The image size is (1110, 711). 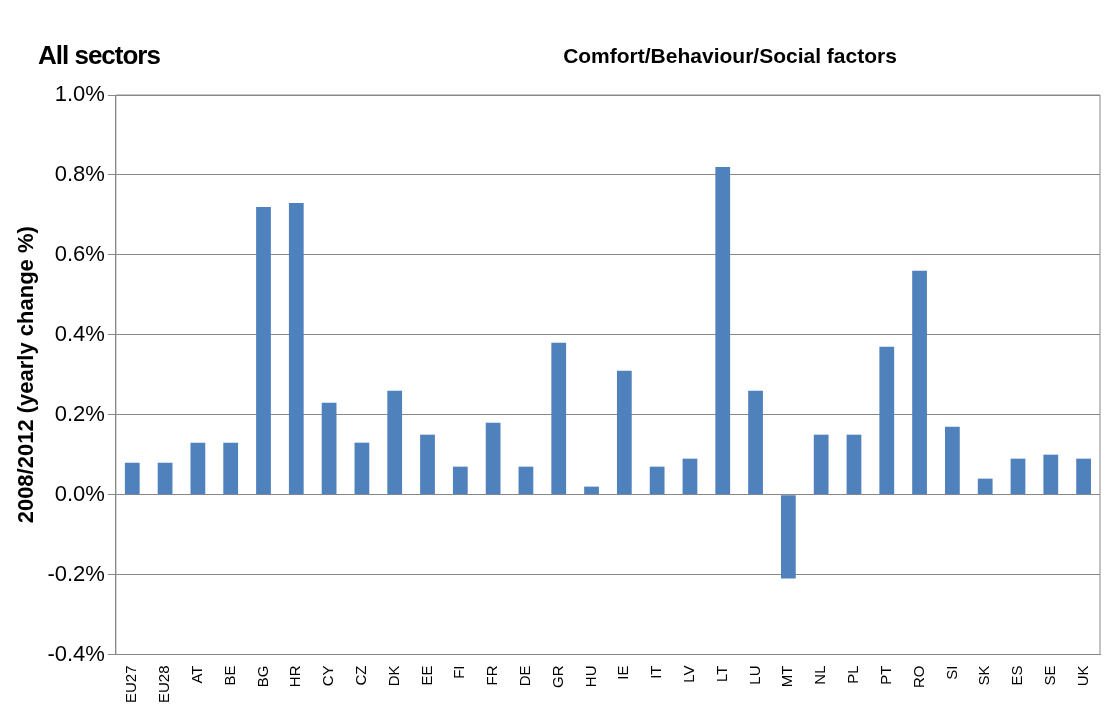 I want to click on x-tick-label: BE, so click(x=229, y=675).